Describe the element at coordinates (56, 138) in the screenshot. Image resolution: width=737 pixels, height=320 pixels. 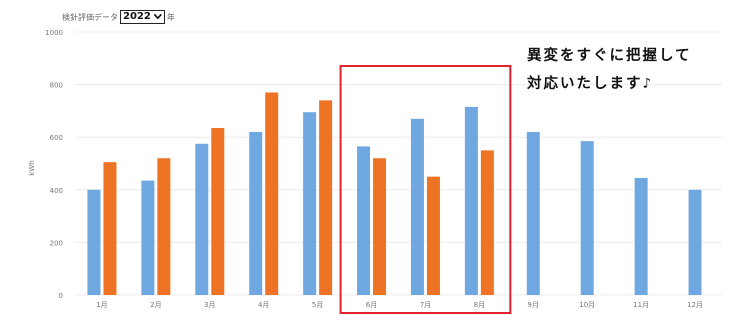
I see `y-tick-label: 600` at that location.